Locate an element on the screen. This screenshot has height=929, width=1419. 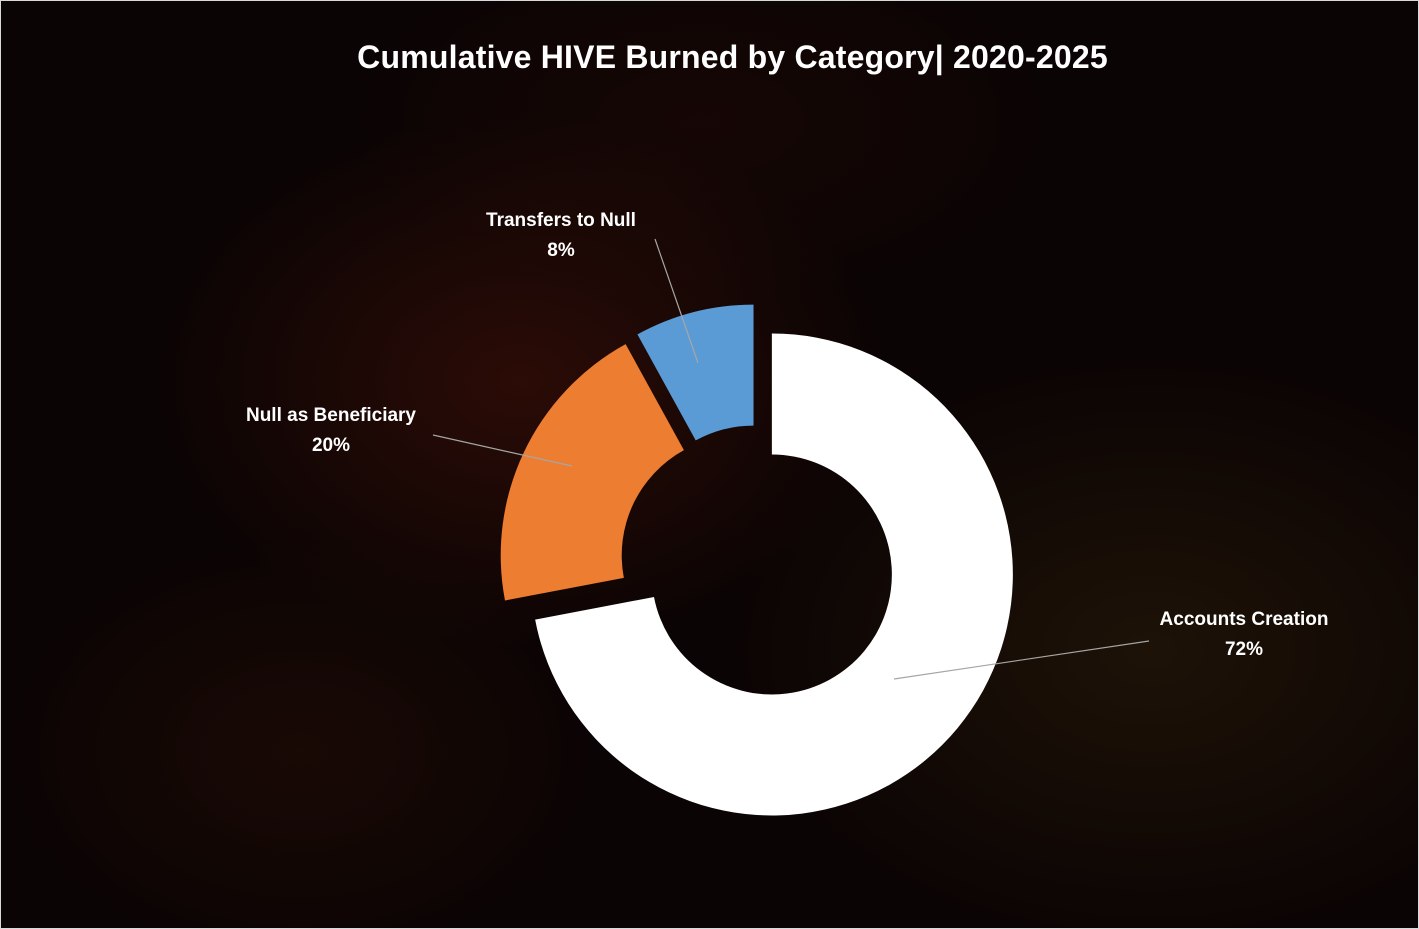
leader-line-transfers-to-null is located at coordinates (676, 301).